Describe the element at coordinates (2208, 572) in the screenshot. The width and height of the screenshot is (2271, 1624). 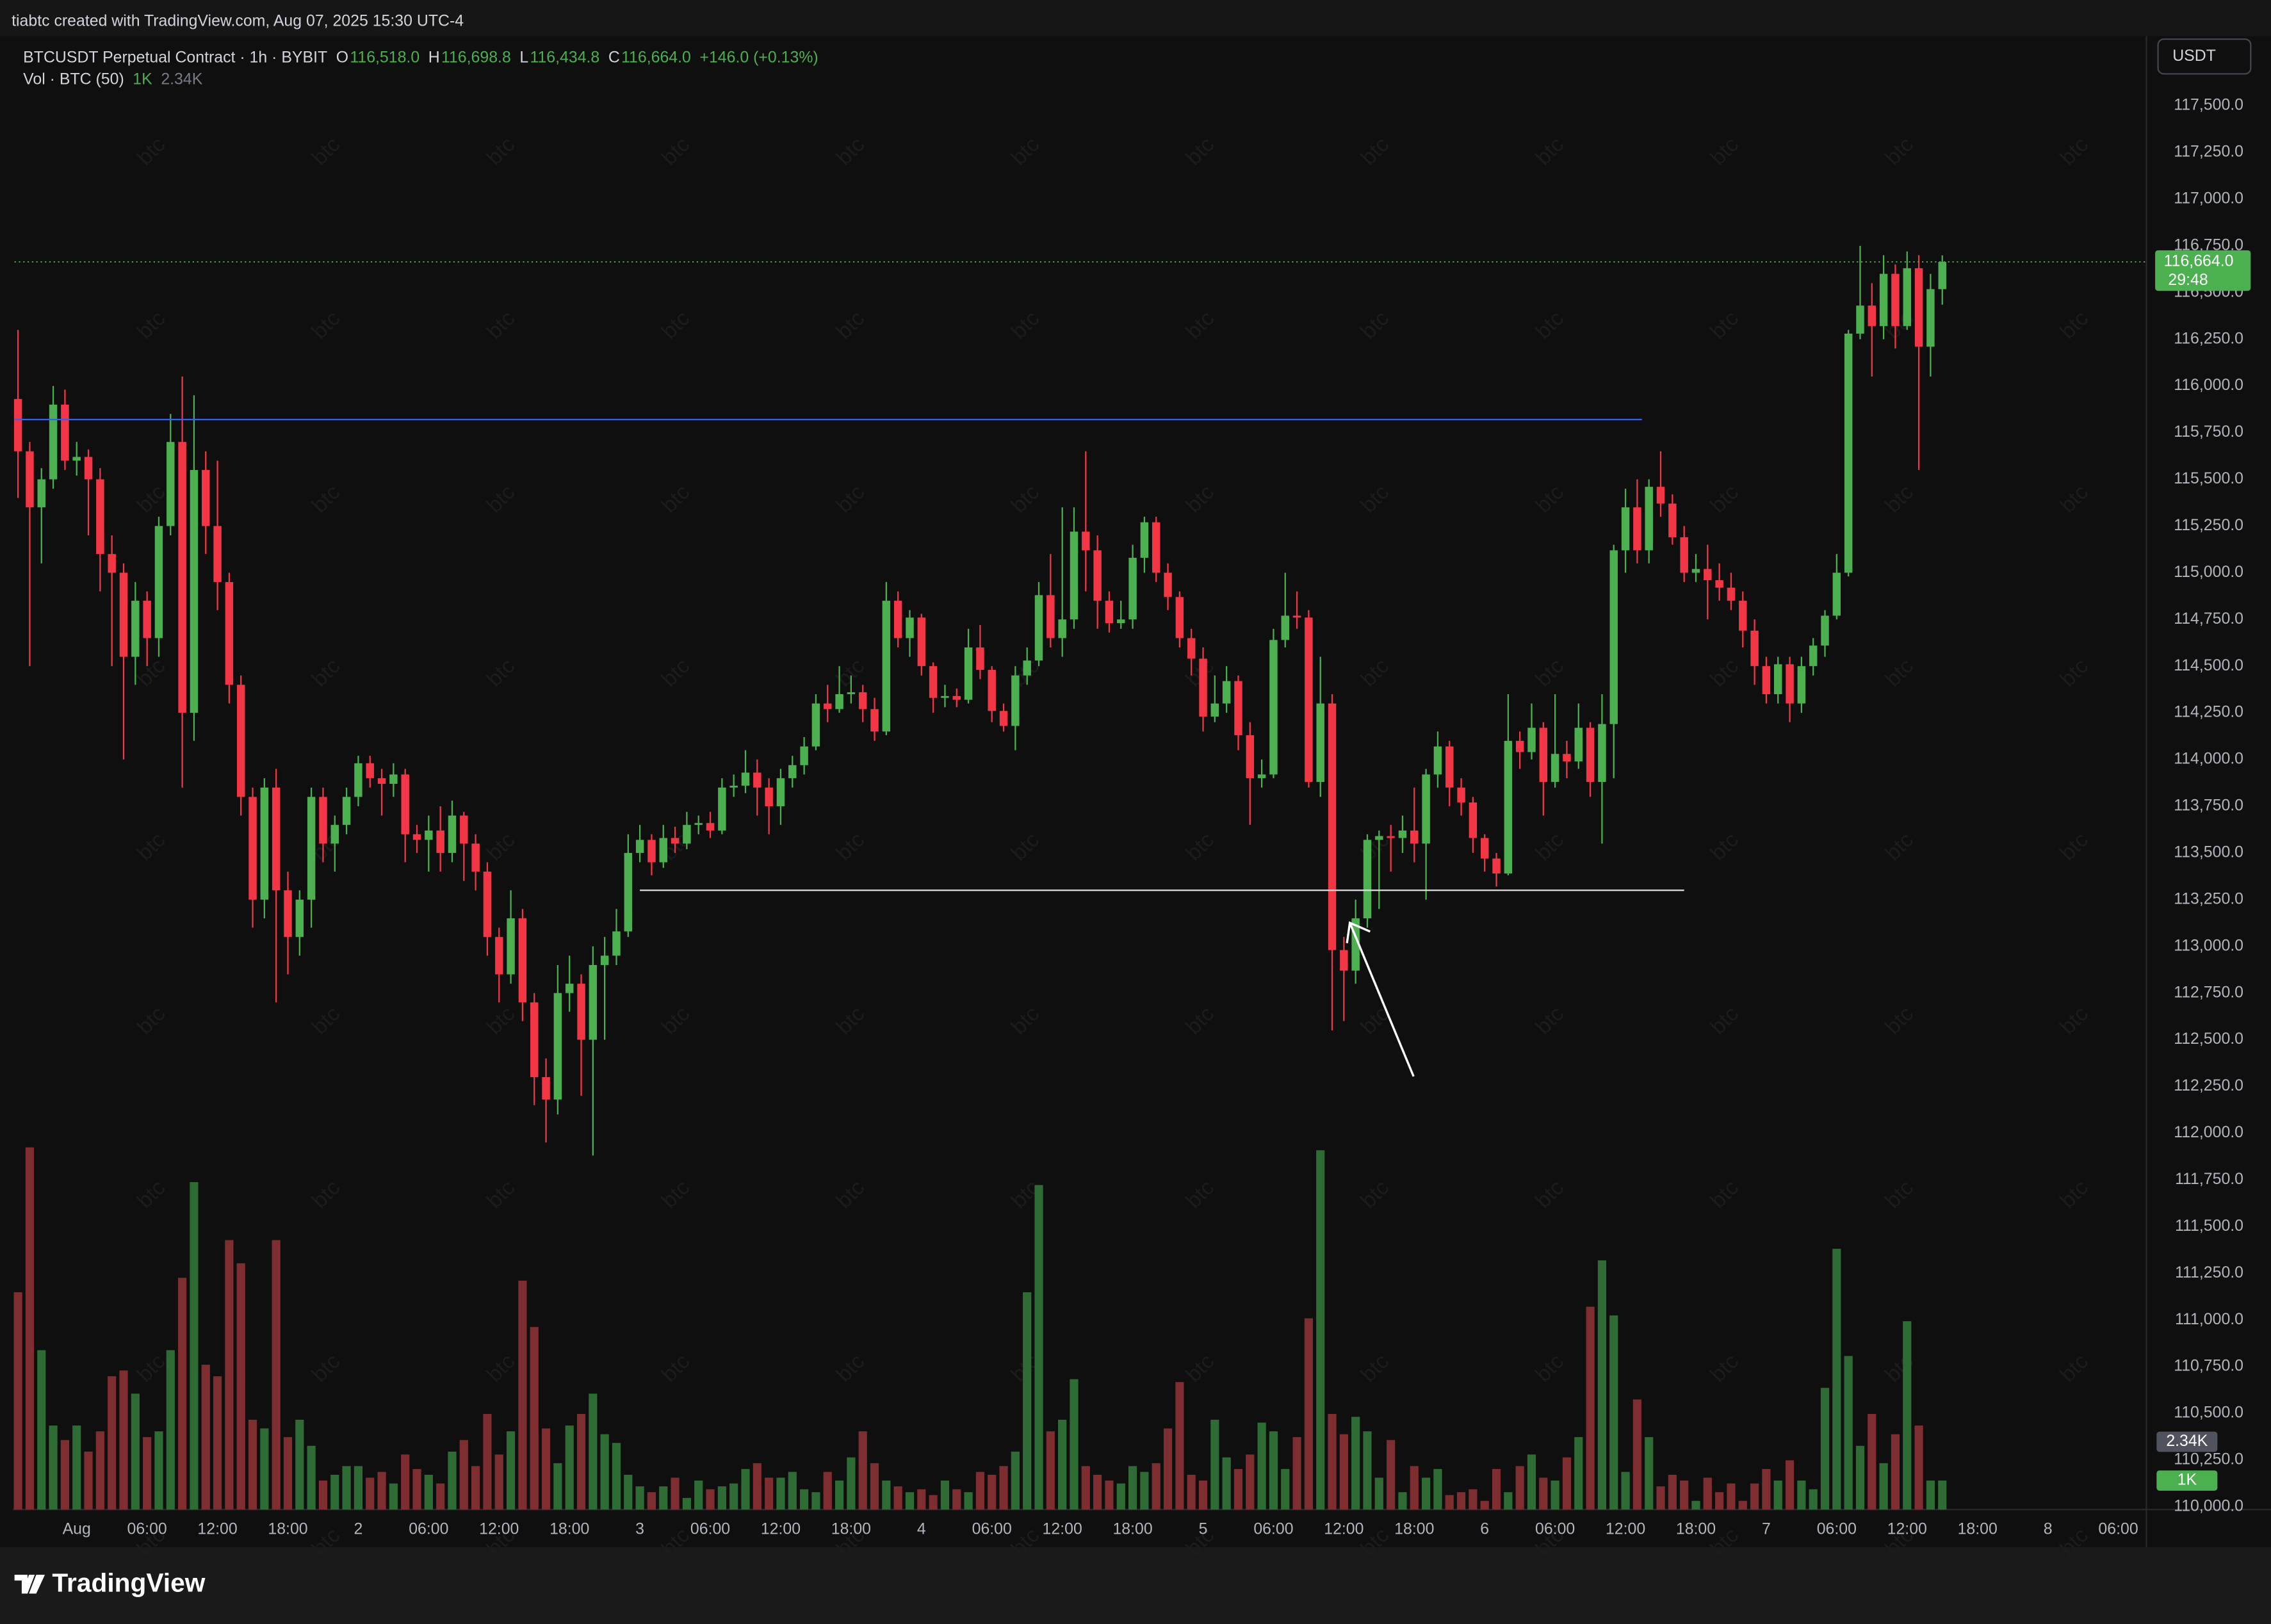
I see `y-tick-label: 115,000.0` at that location.